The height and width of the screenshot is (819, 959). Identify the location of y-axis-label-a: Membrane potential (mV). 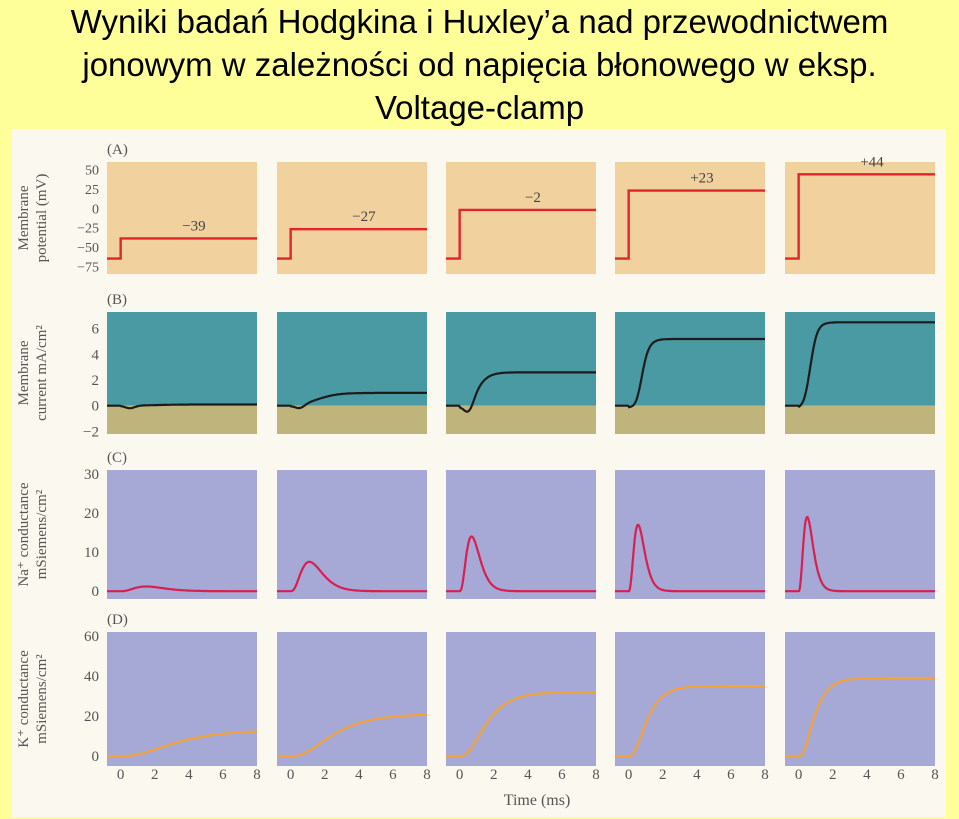
(33, 218).